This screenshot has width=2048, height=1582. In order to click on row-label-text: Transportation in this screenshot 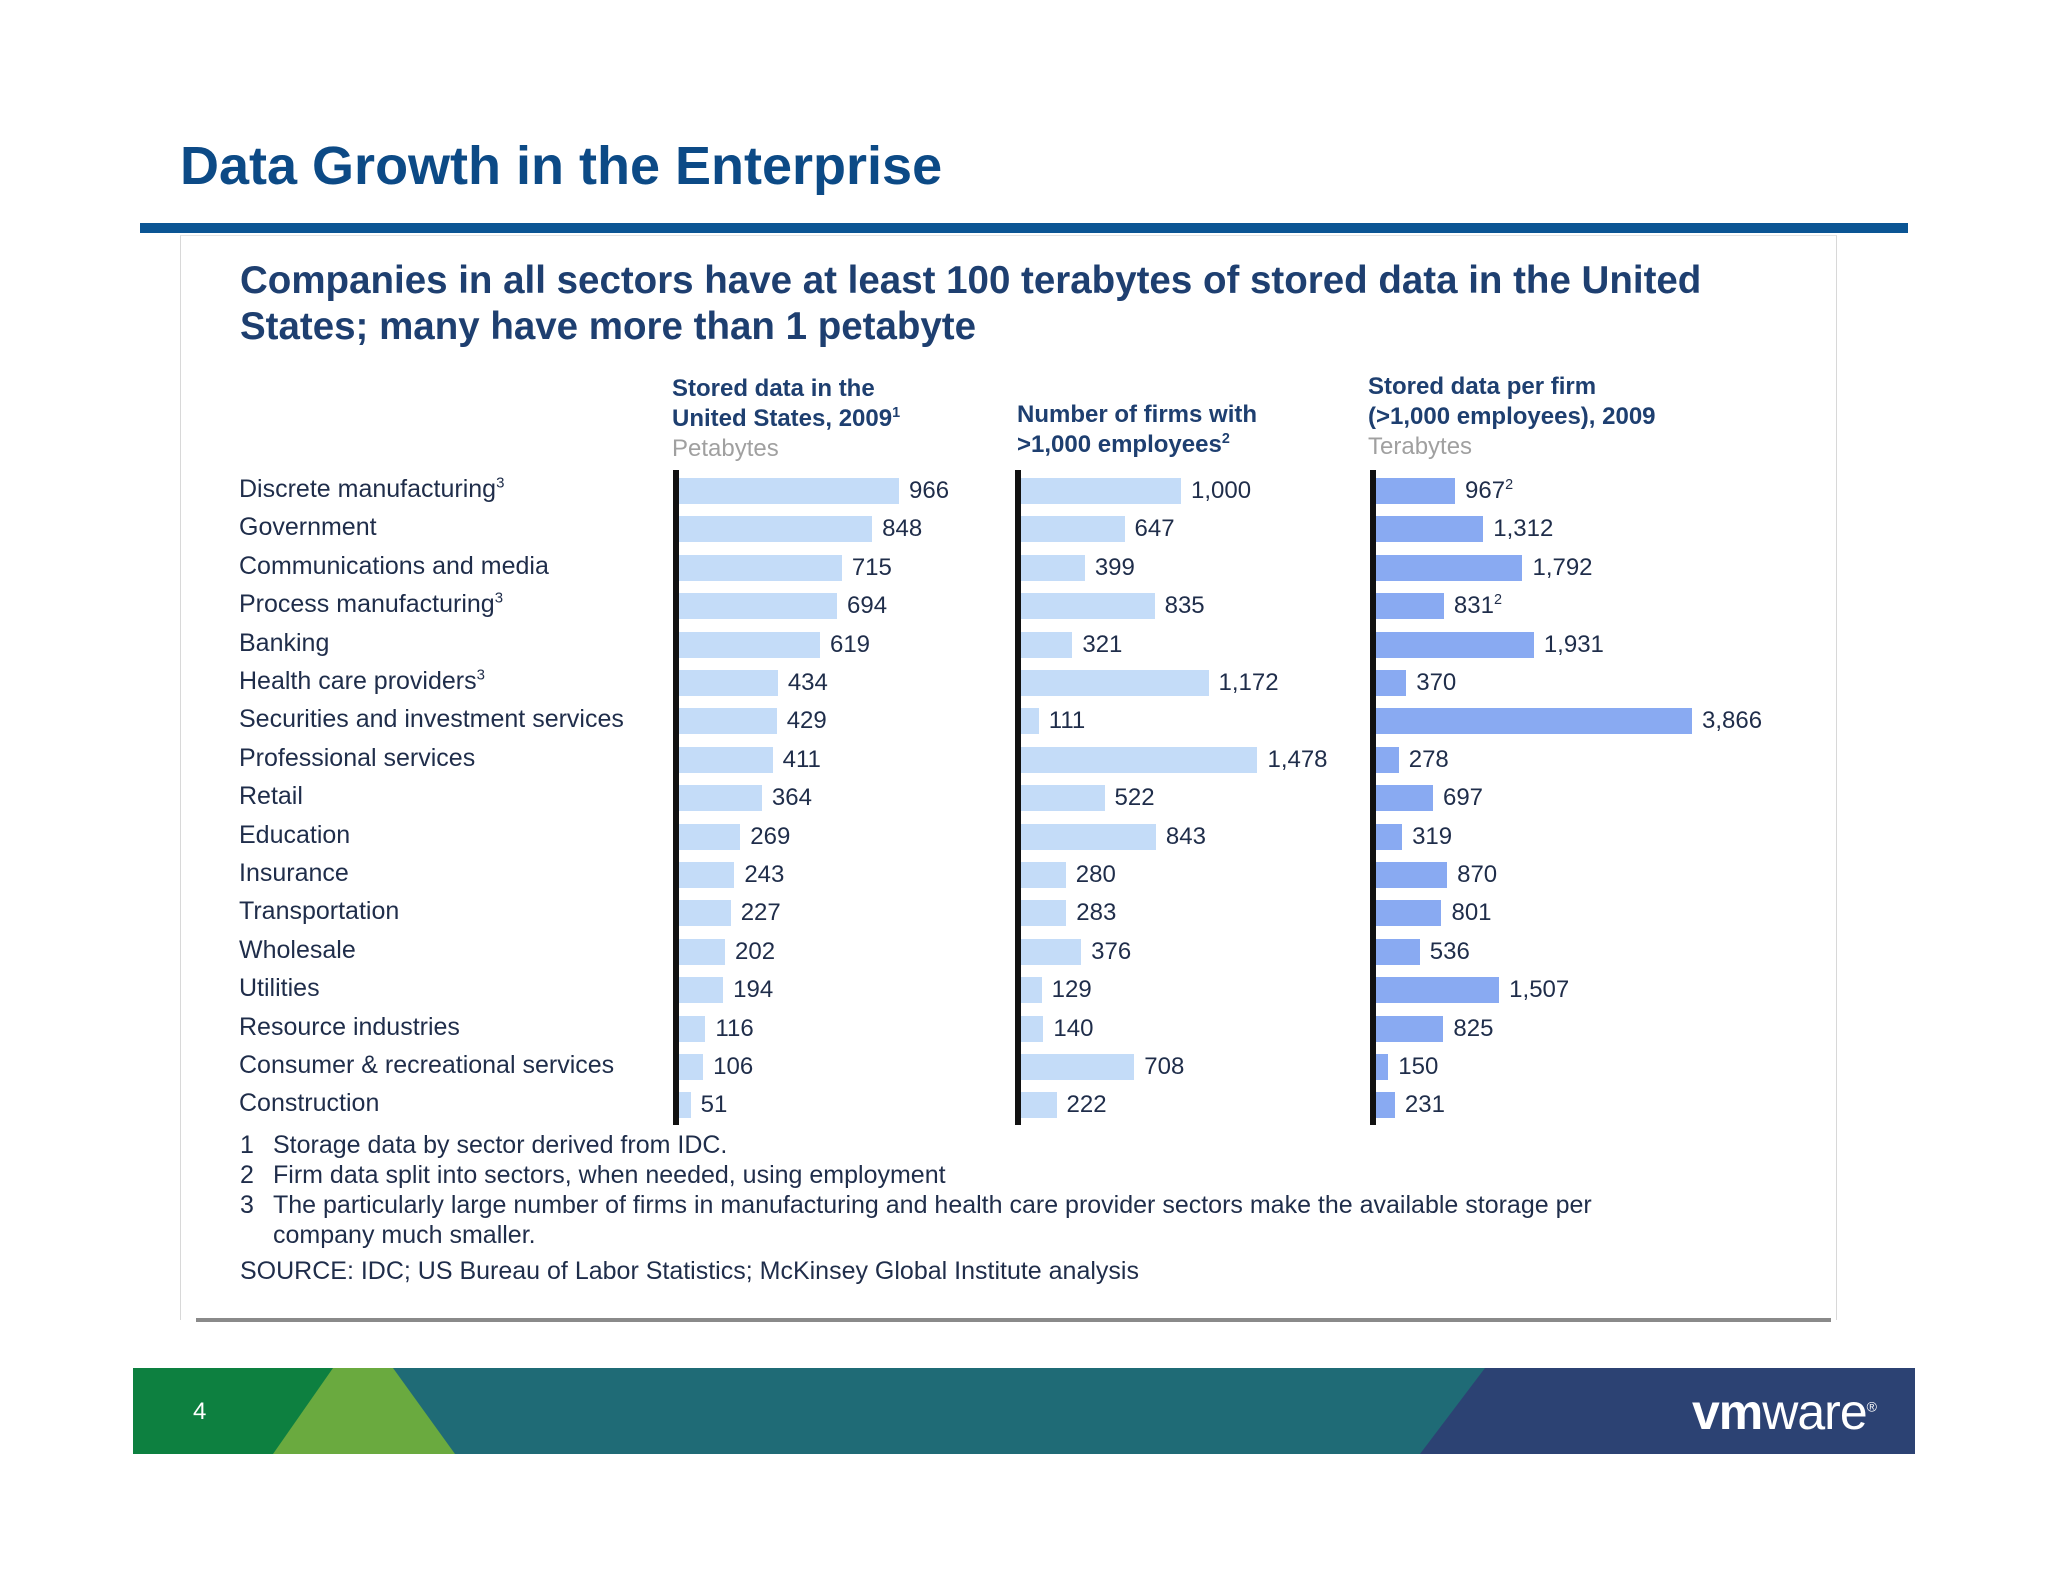, I will do `click(319, 911)`.